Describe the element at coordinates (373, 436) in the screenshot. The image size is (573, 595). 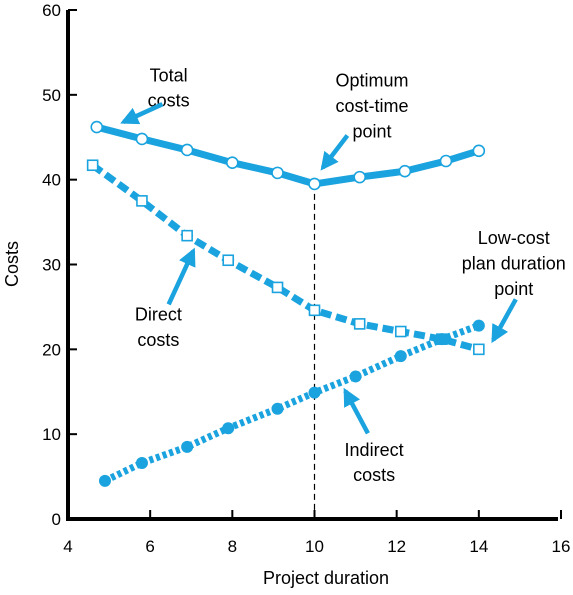
I see `annotation-indirect-costs: Indirect costs` at that location.